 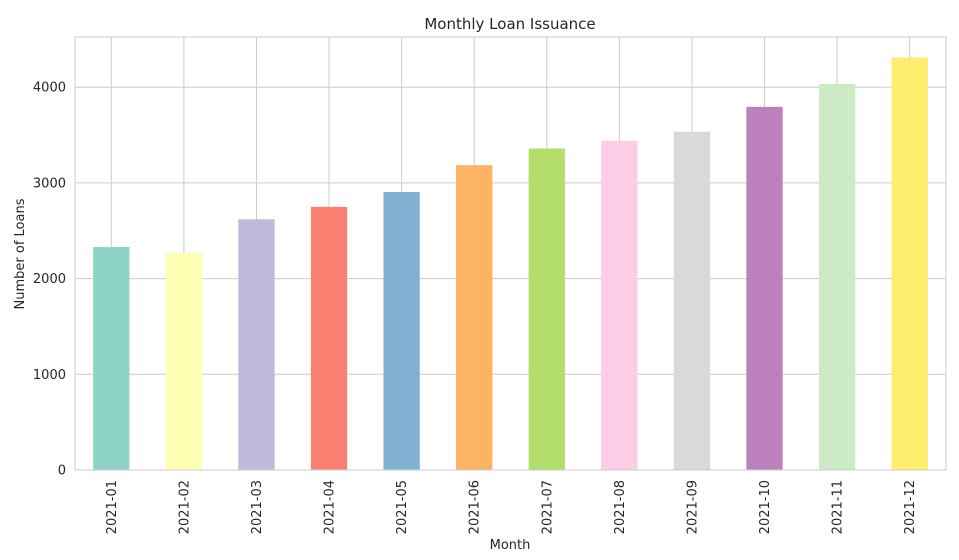 I want to click on x-tick-label: 2021-03, so click(x=257, y=507).